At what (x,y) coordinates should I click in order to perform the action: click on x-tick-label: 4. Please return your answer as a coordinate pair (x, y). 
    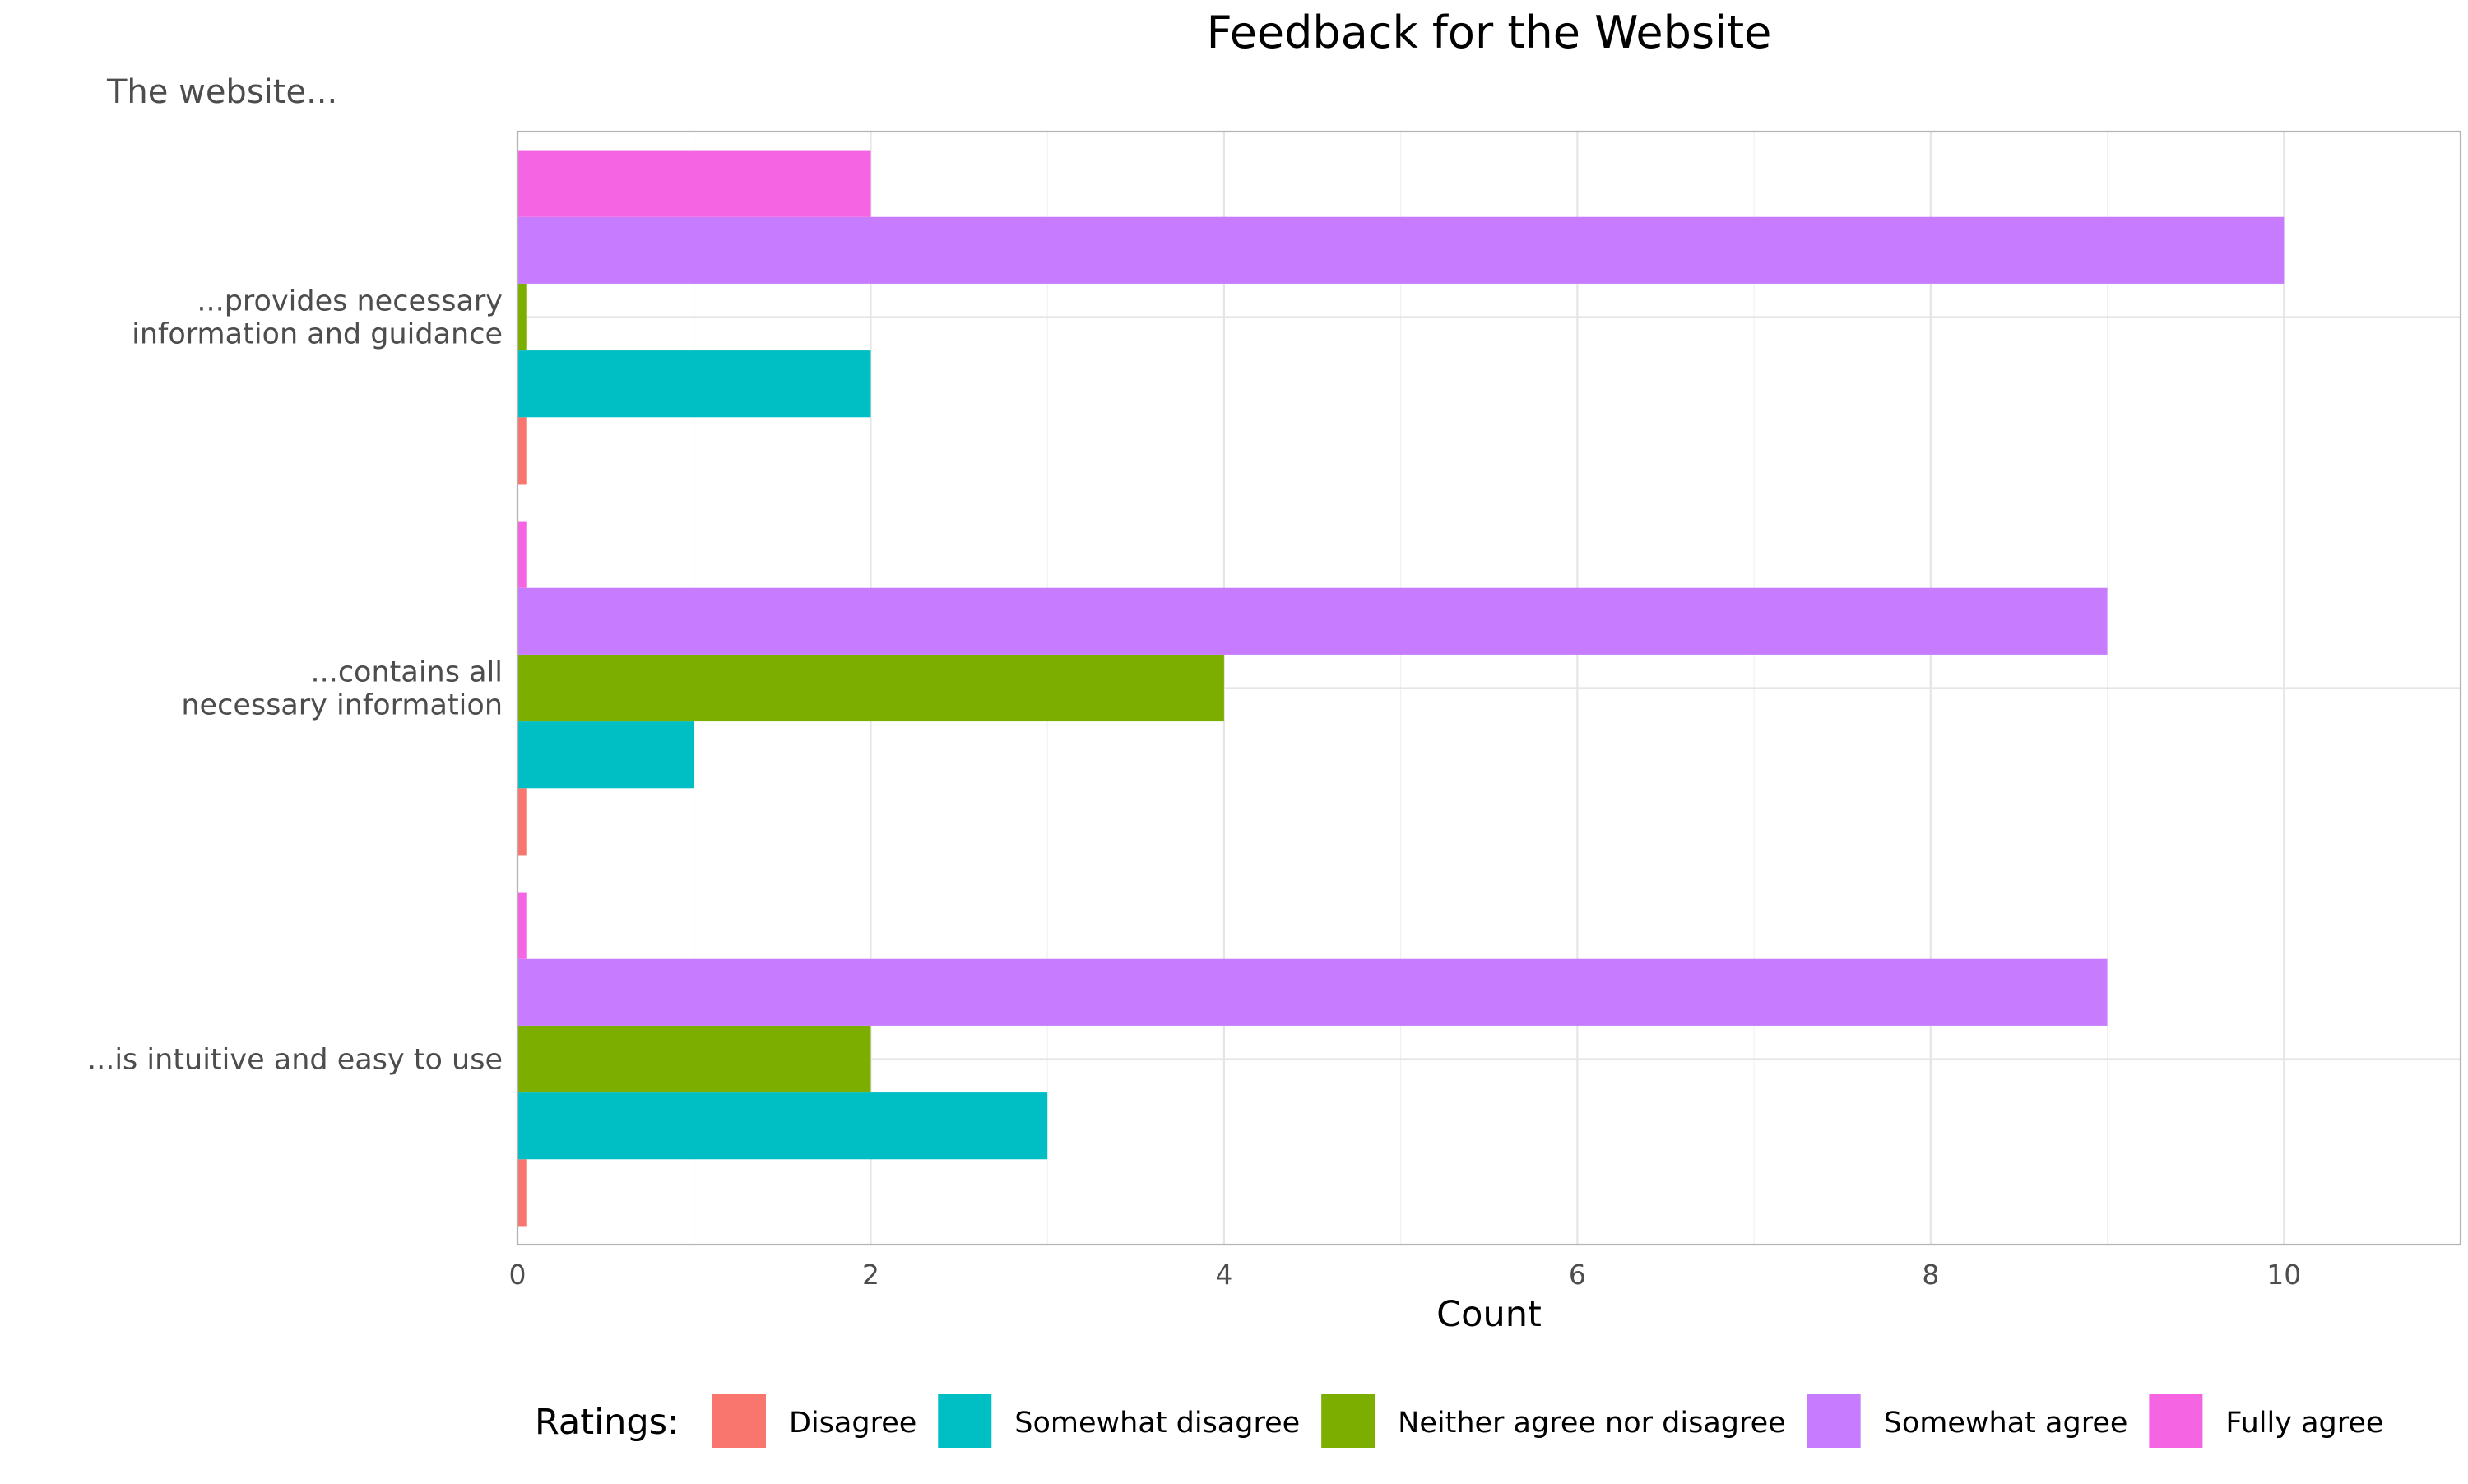
    Looking at the image, I should click on (1223, 1275).